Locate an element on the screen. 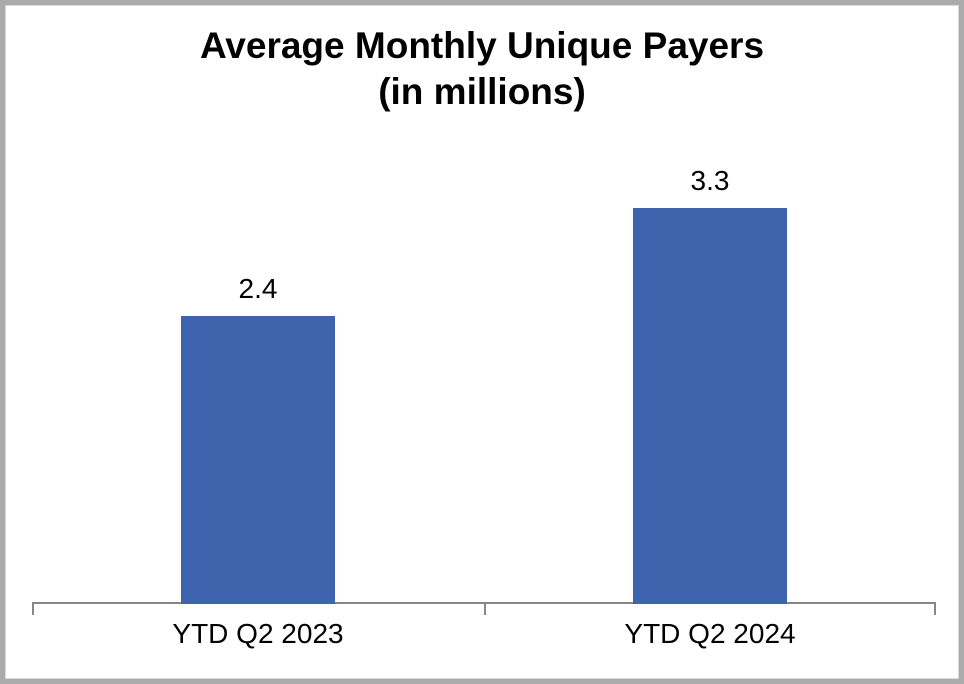  data-label: 2.4 is located at coordinates (258, 288).